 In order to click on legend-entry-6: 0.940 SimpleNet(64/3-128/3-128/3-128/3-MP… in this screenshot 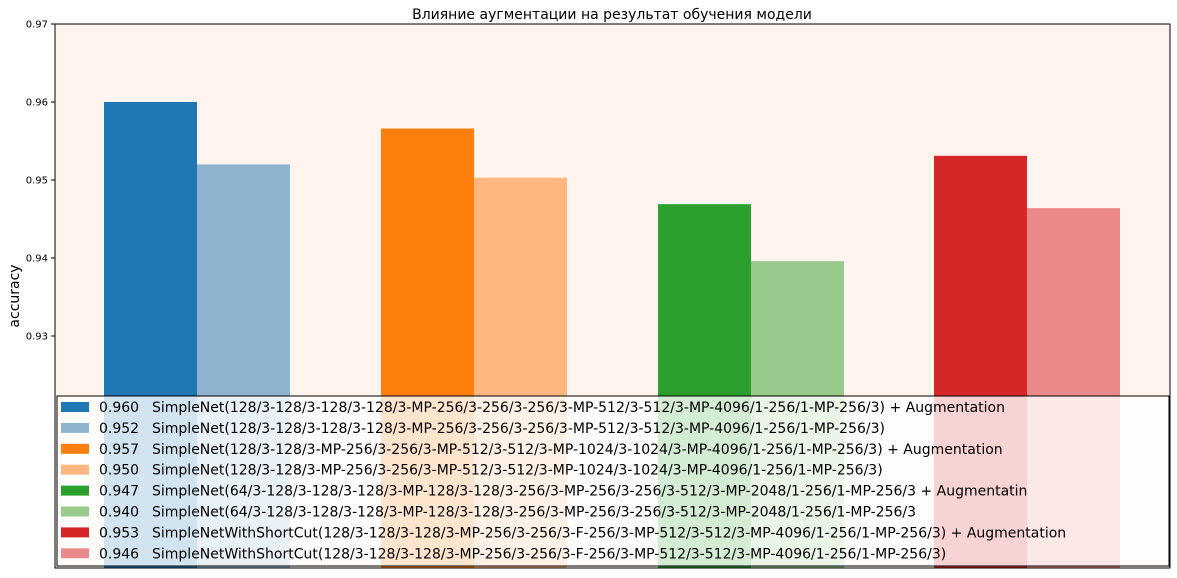, I will do `click(507, 513)`.